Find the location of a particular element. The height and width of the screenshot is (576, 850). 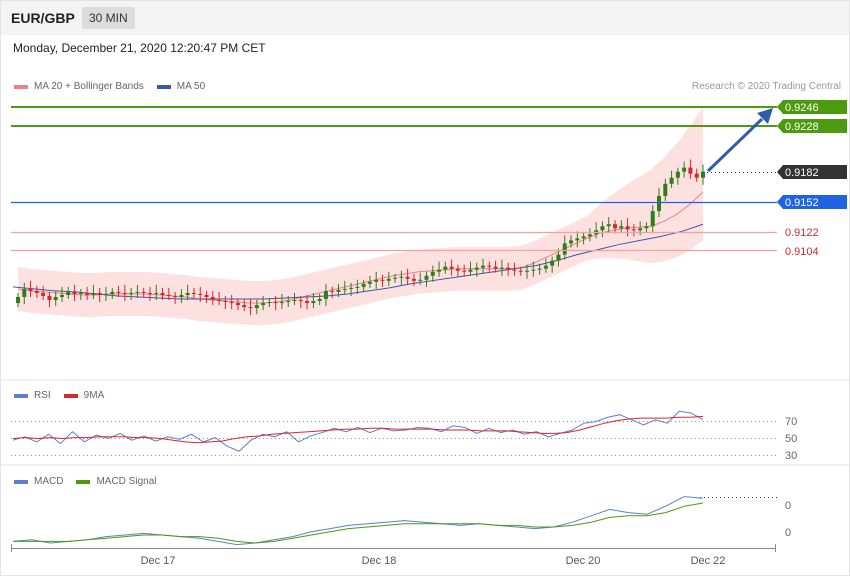

ma50-legend-swatch is located at coordinates (163, 86).